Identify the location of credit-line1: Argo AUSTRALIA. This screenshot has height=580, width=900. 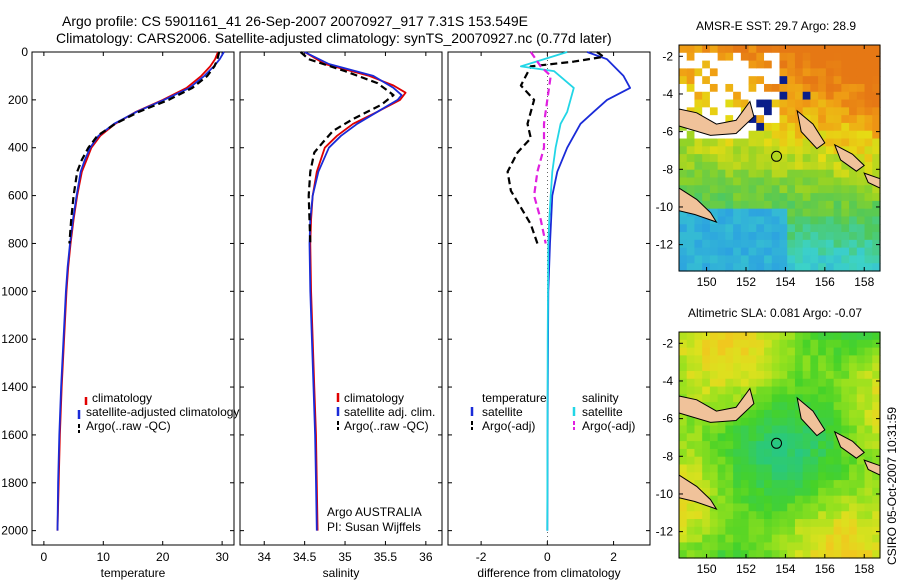
(374, 512).